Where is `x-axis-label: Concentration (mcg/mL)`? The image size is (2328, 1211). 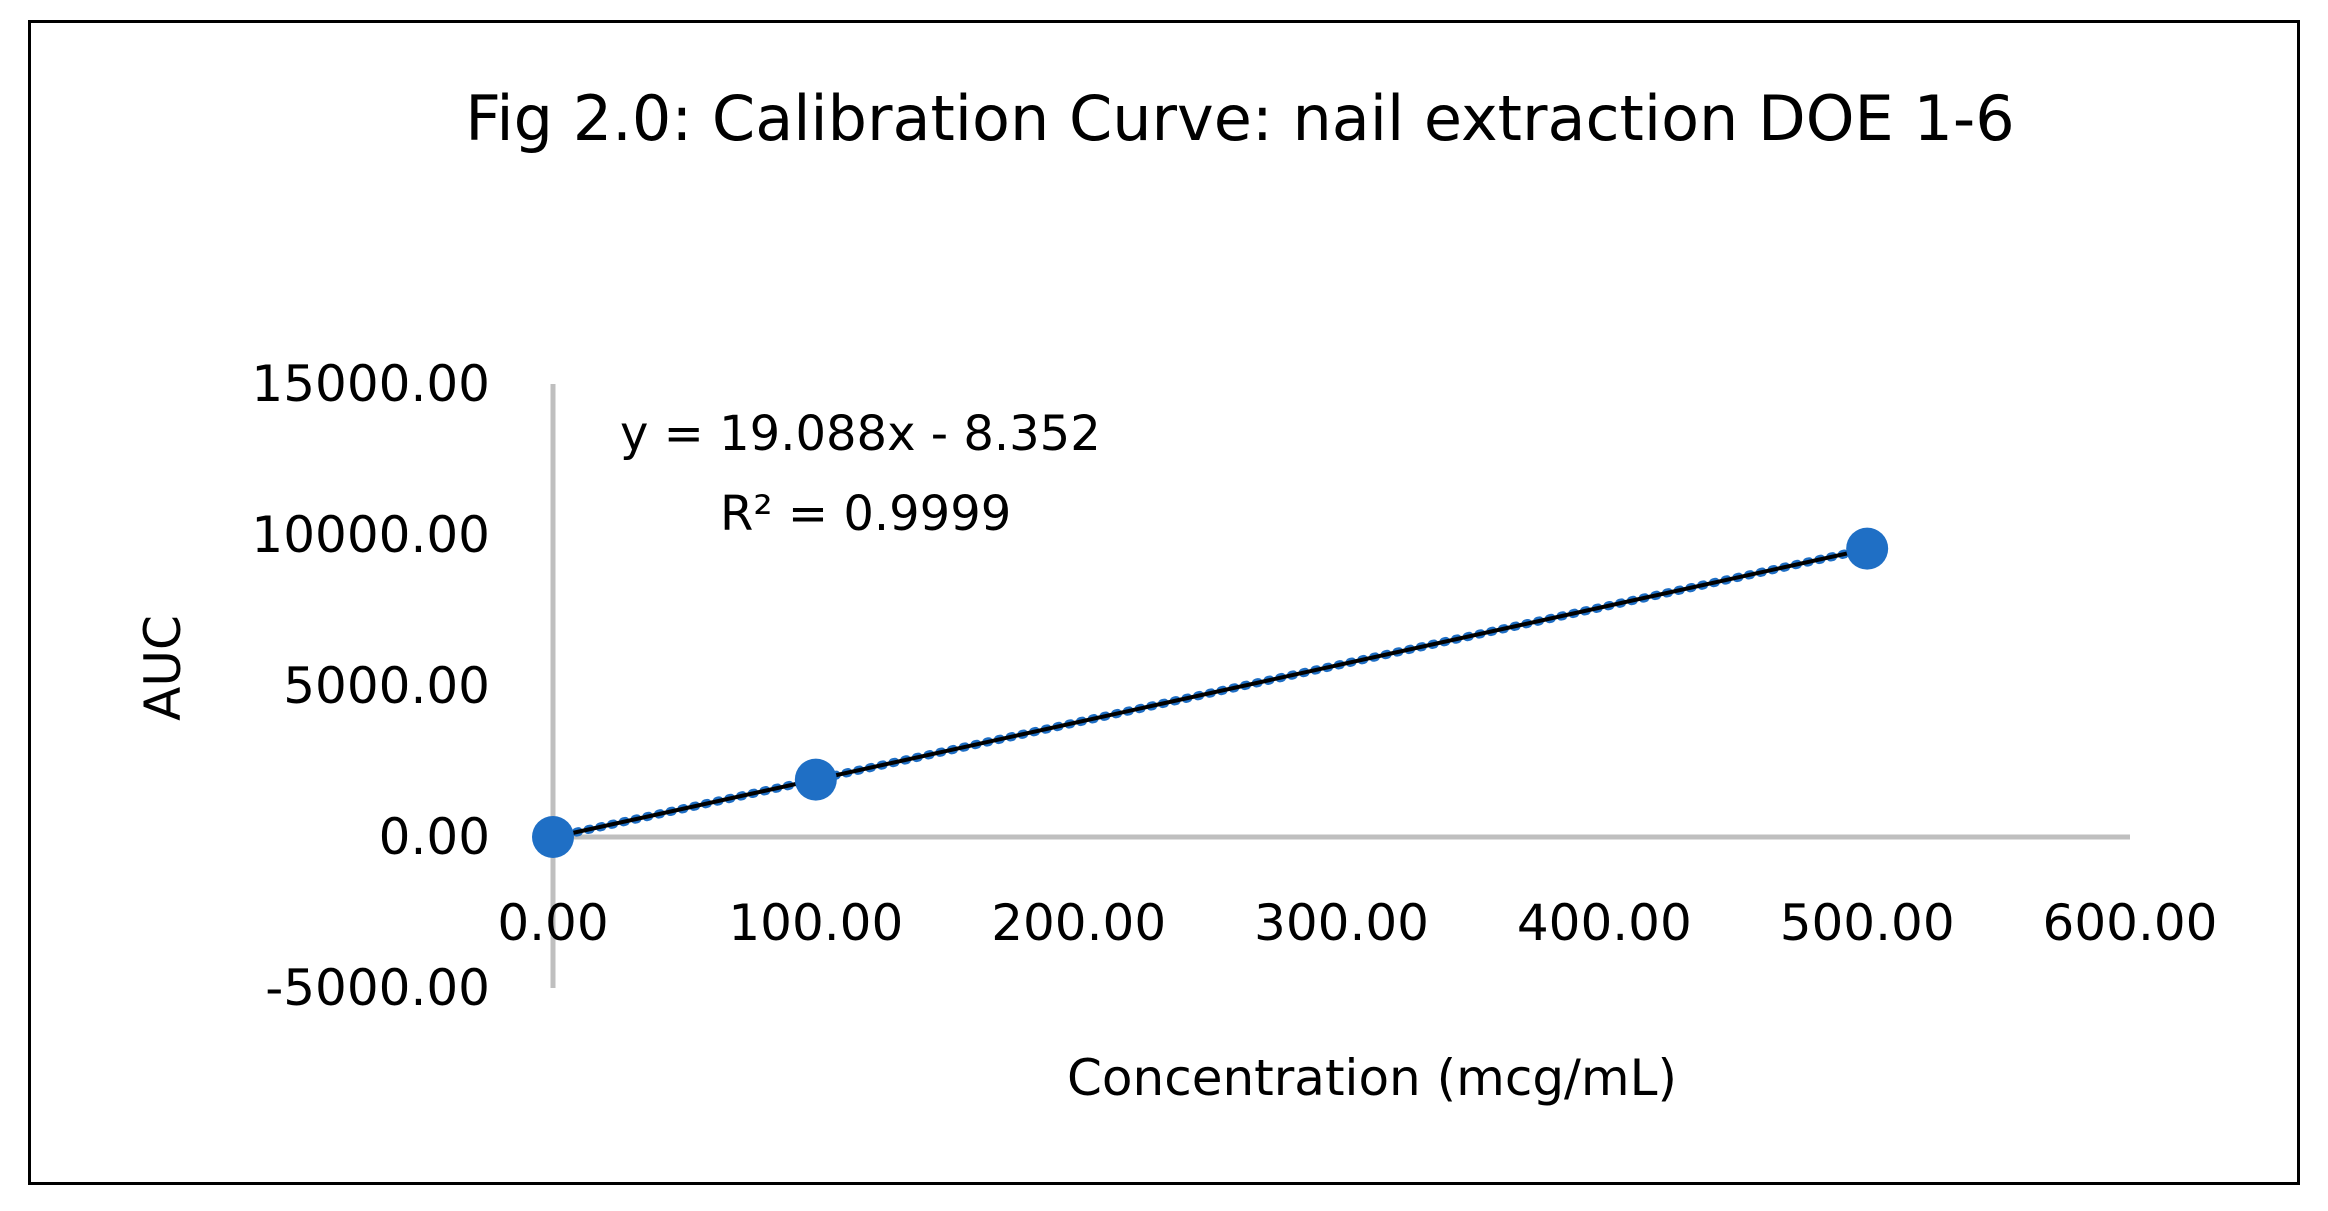
x-axis-label: Concentration (mcg/mL) is located at coordinates (1372, 1078).